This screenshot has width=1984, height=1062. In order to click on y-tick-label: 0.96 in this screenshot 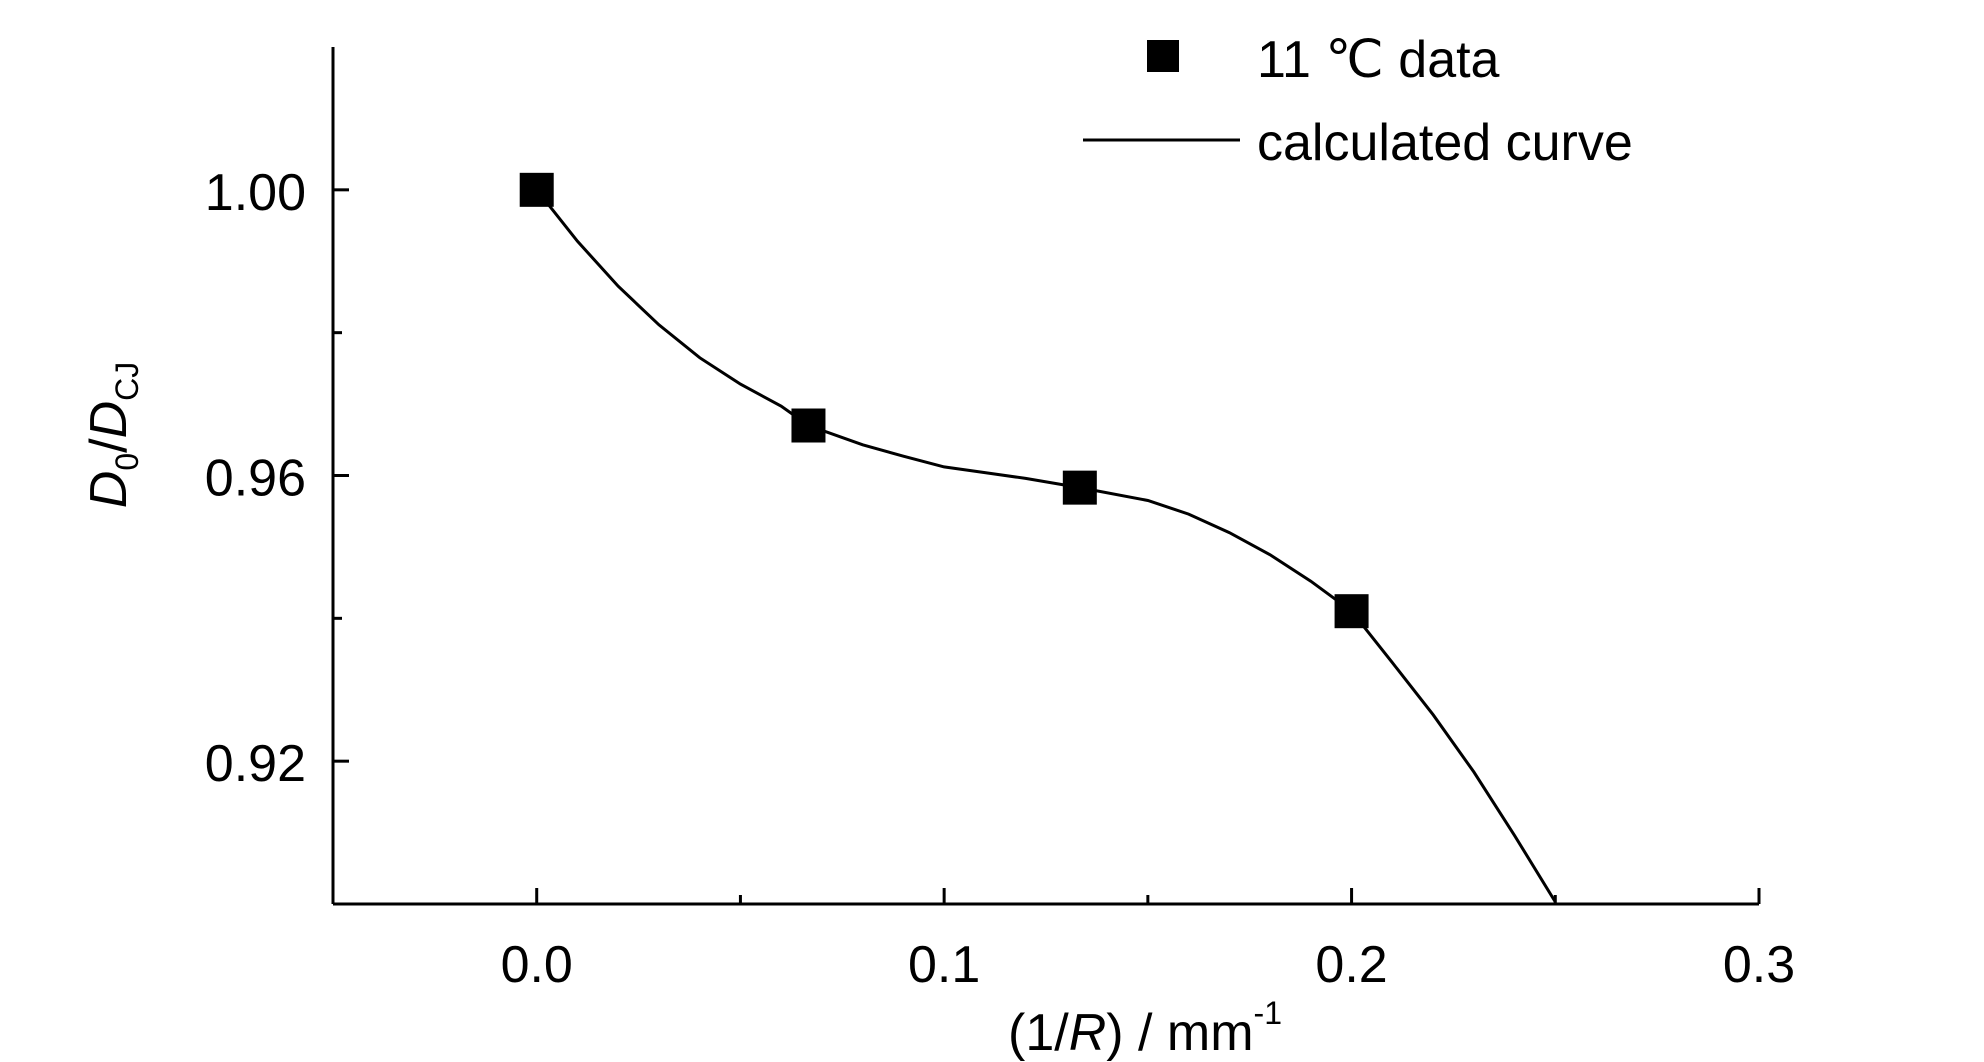, I will do `click(255, 479)`.